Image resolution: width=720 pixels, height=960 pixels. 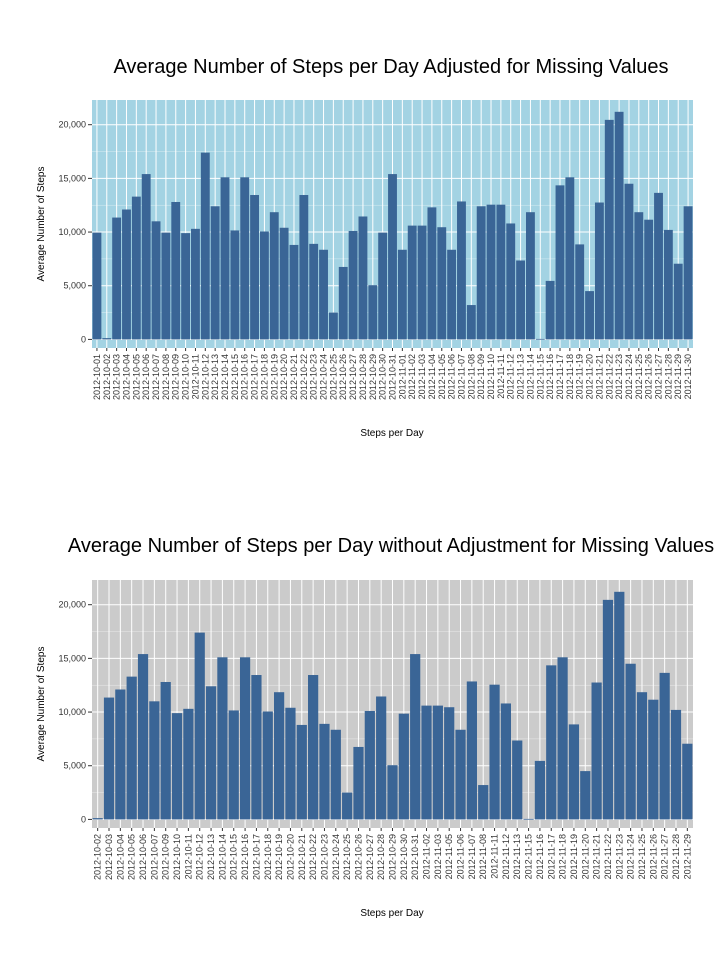 What do you see at coordinates (619, 376) in the screenshot?
I see `x-tick-label: 2012-11-23` at bounding box center [619, 376].